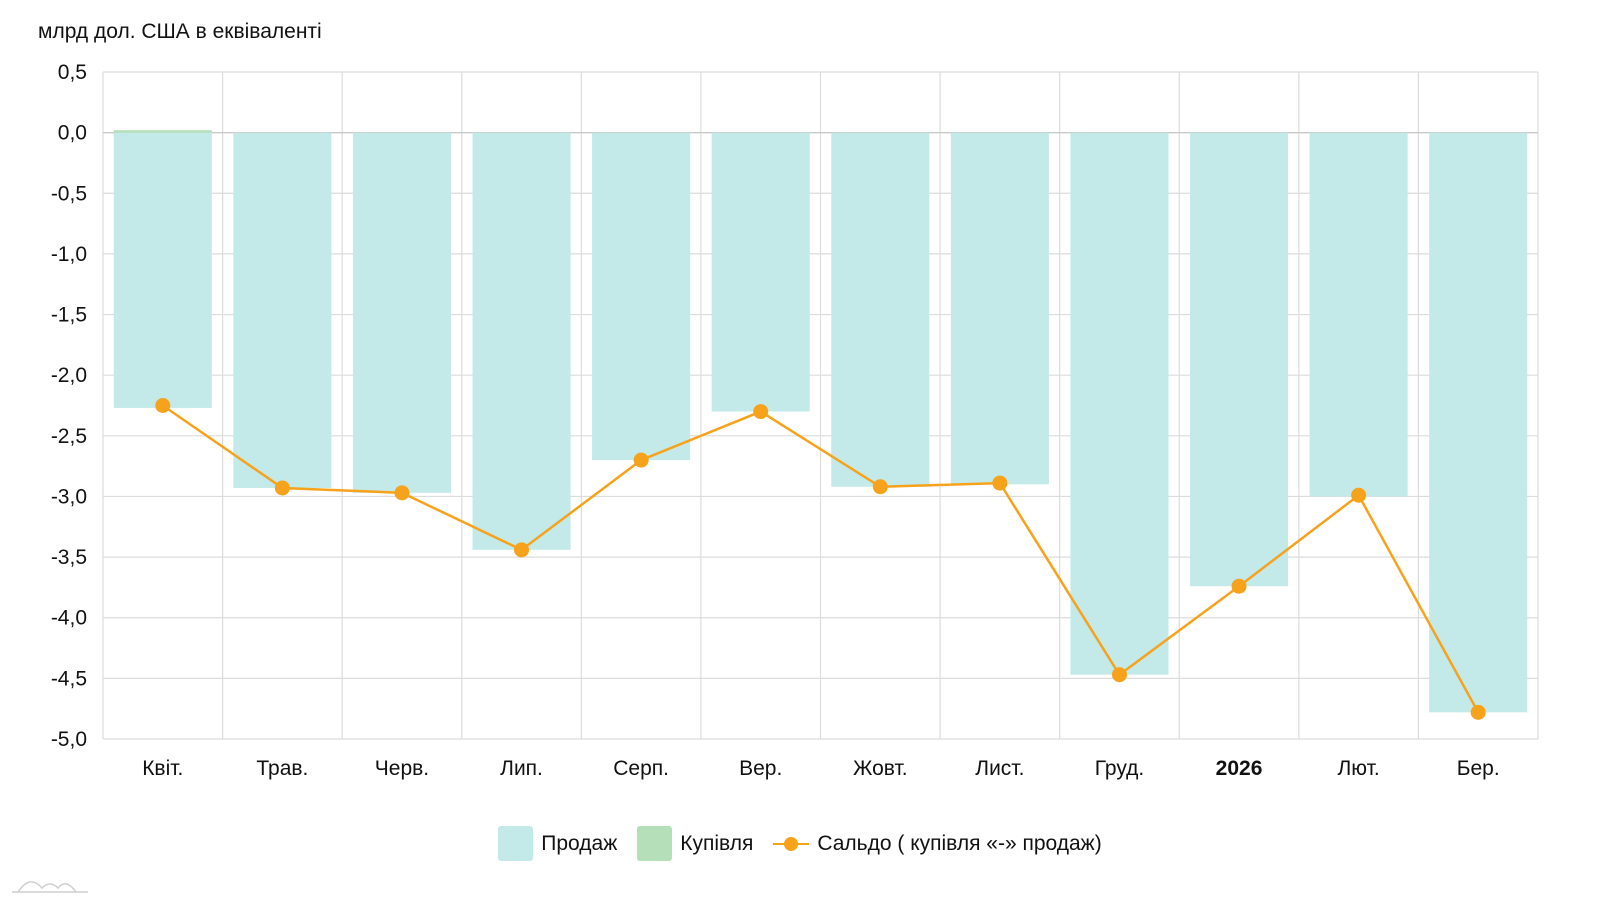  What do you see at coordinates (162, 768) in the screenshot?
I see `x-tick-label: Квіт.` at bounding box center [162, 768].